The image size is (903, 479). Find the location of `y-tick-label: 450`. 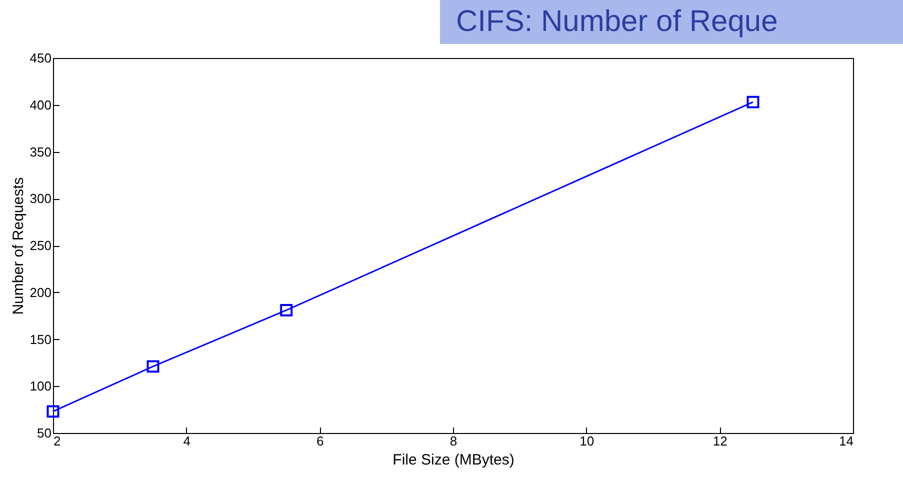

y-tick-label: 450 is located at coordinates (41, 58).